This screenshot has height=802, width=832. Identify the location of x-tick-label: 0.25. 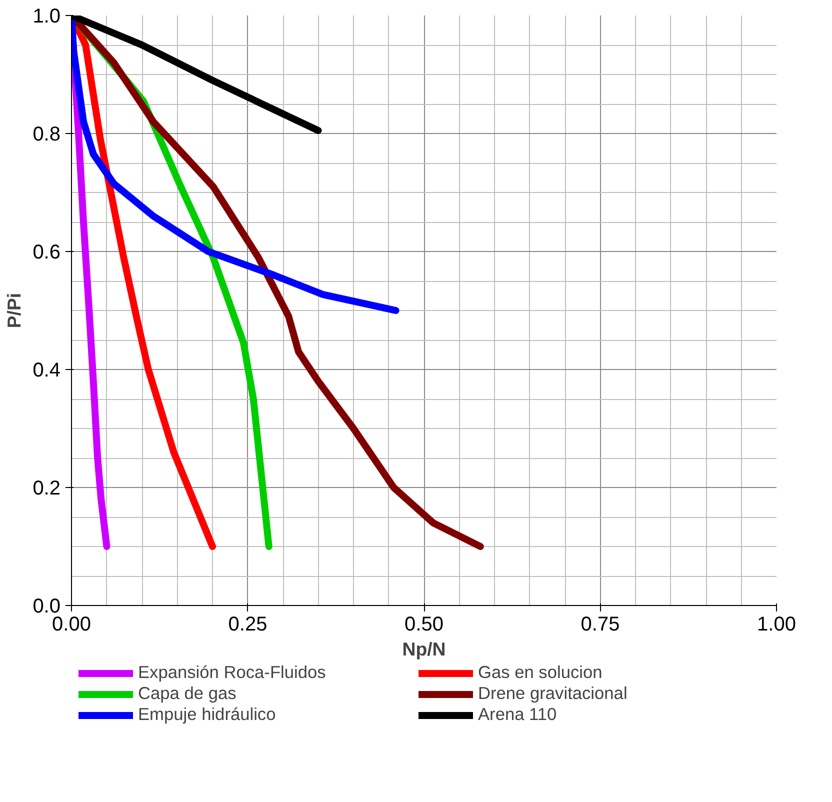
(248, 625).